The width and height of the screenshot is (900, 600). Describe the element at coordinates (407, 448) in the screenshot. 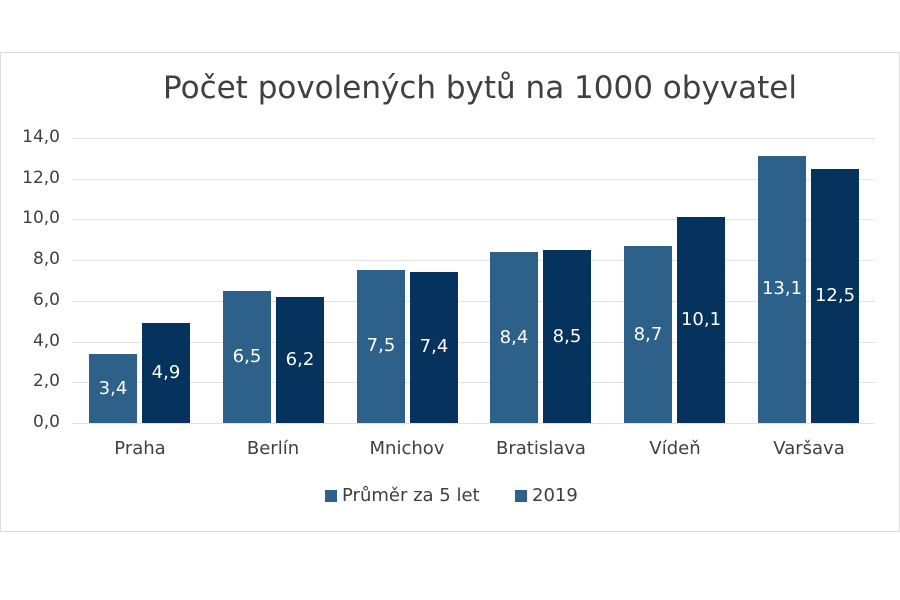

I see `x-tick-label: Mnichov` at that location.